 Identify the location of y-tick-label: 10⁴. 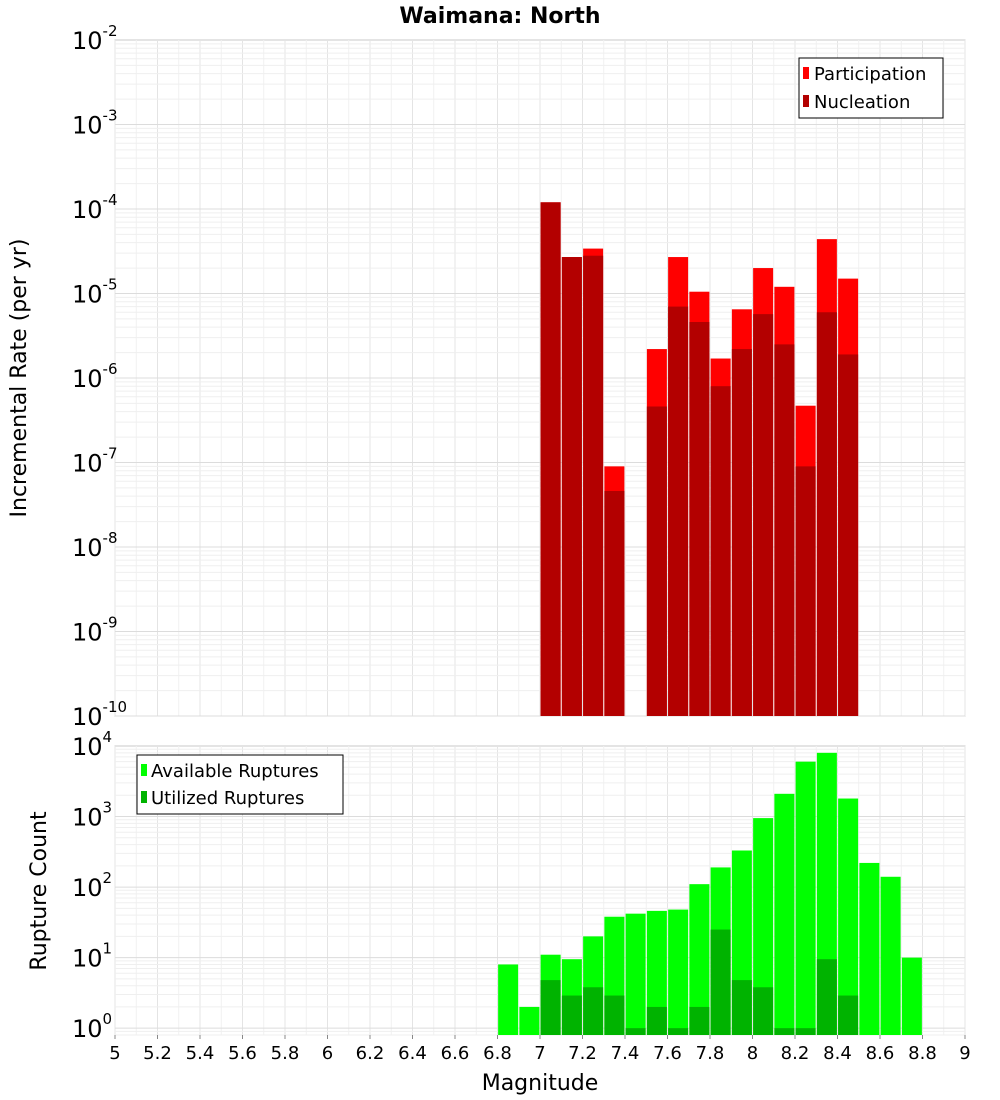
(92, 744).